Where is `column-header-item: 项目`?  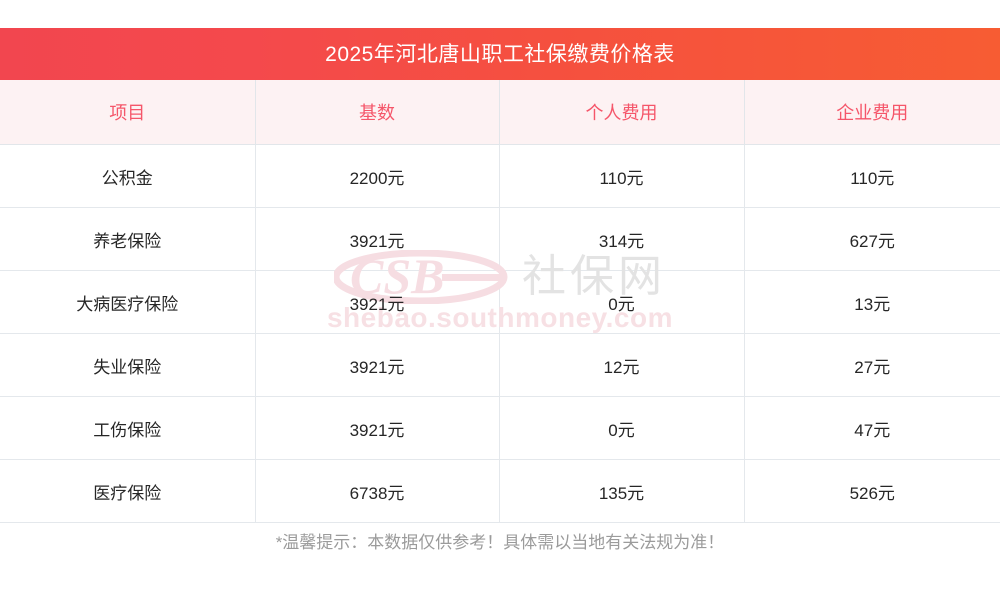 column-header-item: 项目 is located at coordinates (128, 112).